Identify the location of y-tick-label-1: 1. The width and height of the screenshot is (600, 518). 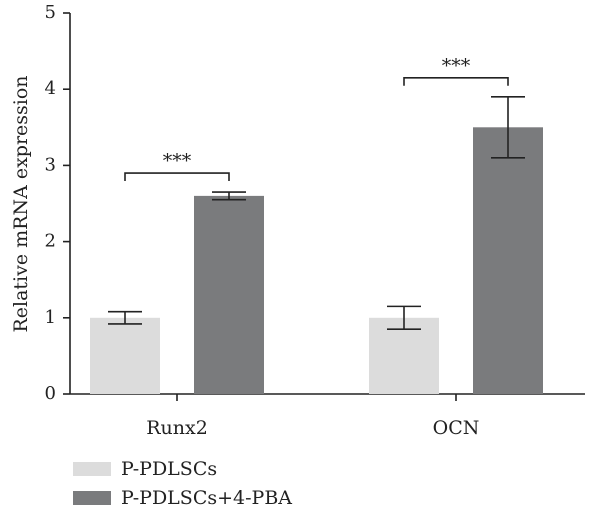
(50, 317).